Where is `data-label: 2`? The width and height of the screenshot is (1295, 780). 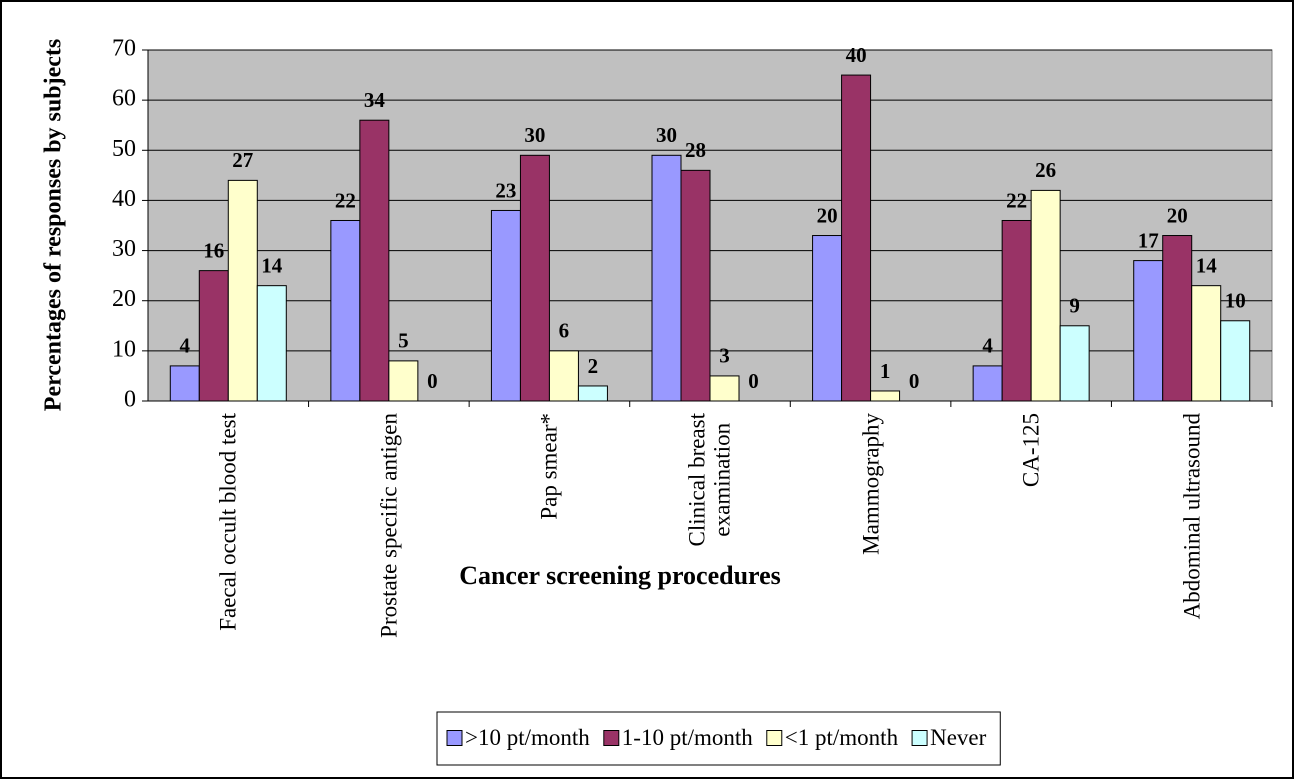 data-label: 2 is located at coordinates (593, 366).